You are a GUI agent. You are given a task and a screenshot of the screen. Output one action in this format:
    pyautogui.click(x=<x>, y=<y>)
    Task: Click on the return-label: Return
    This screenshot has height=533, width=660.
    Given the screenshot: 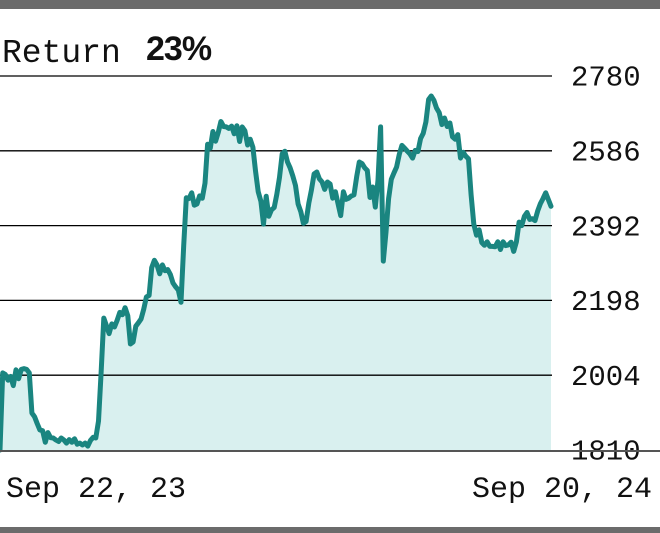 What is the action you would take?
    pyautogui.click(x=61, y=53)
    